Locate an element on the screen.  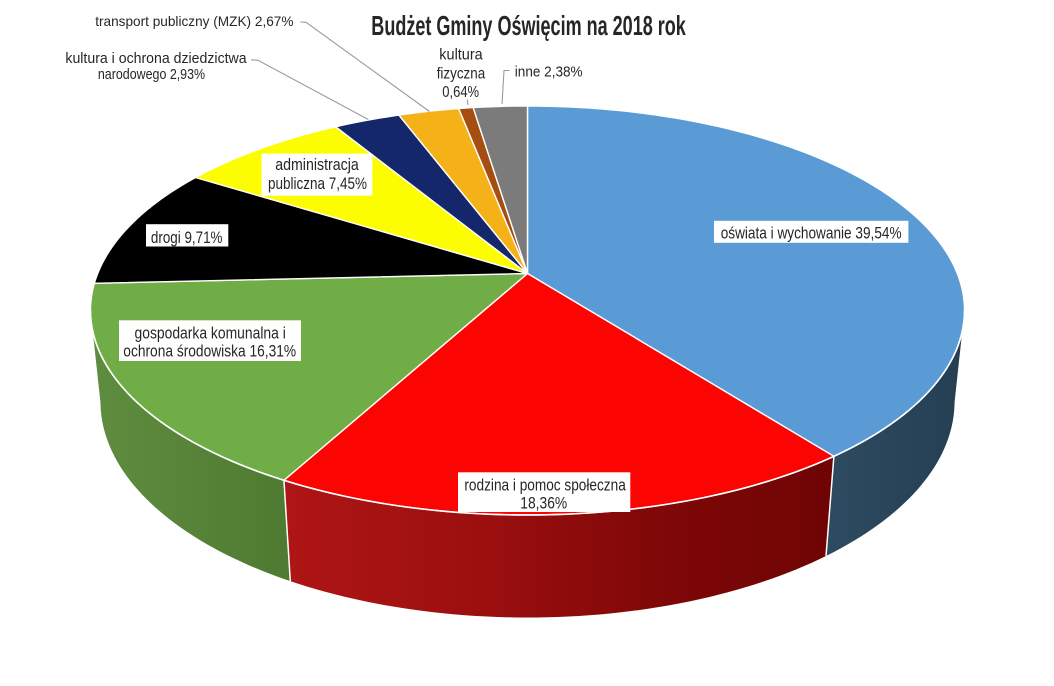
svg-text: drogi 9,71% is located at coordinates (187, 238).